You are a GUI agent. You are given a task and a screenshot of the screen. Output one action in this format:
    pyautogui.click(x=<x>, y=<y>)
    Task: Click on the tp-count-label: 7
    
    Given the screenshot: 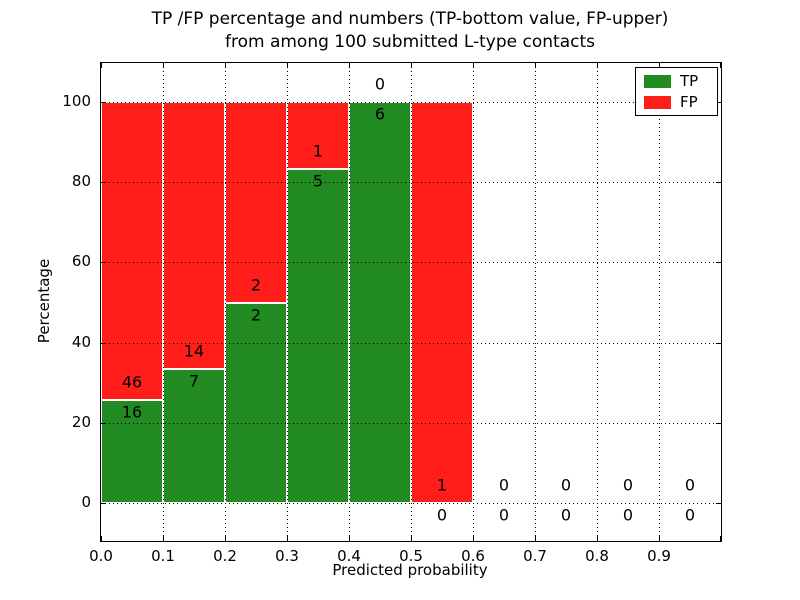 What is the action you would take?
    pyautogui.click(x=194, y=381)
    